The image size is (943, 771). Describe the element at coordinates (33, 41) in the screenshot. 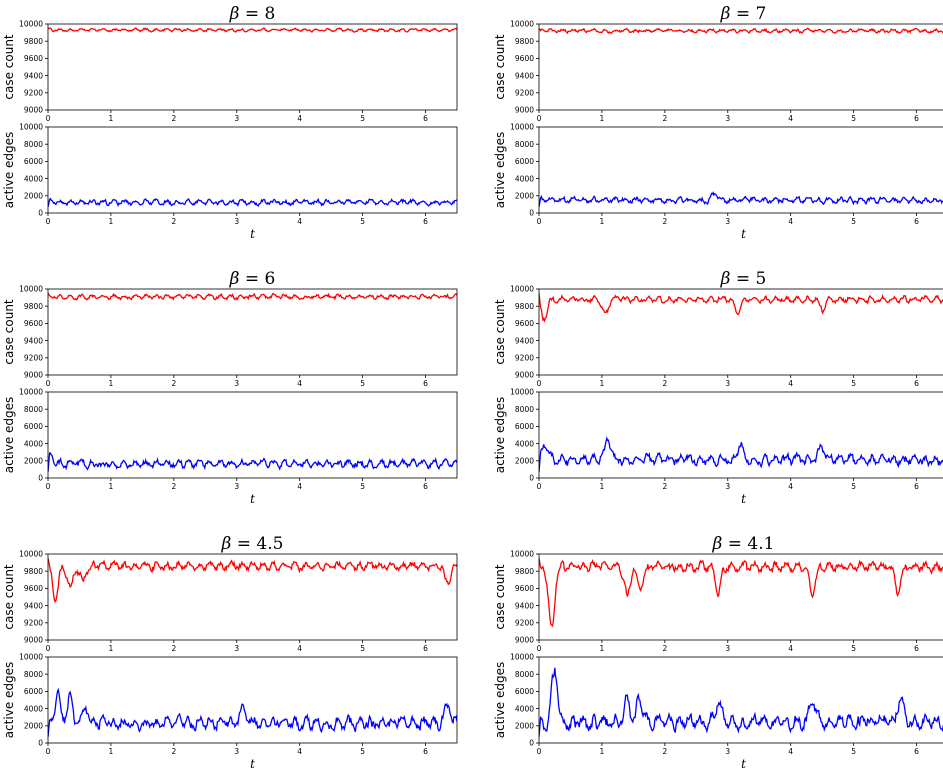

I see `y-tick-label: 9800` at that location.